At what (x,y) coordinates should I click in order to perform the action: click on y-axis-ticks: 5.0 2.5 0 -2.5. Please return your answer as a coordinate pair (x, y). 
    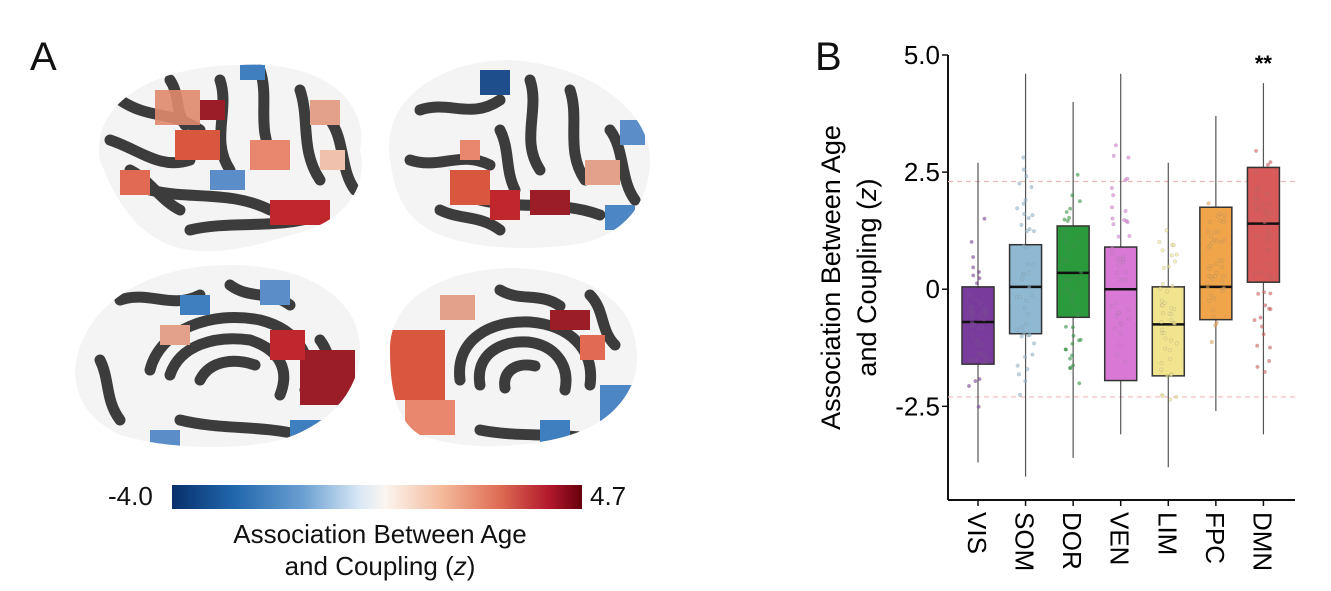
    Looking at the image, I should click on (921, 230).